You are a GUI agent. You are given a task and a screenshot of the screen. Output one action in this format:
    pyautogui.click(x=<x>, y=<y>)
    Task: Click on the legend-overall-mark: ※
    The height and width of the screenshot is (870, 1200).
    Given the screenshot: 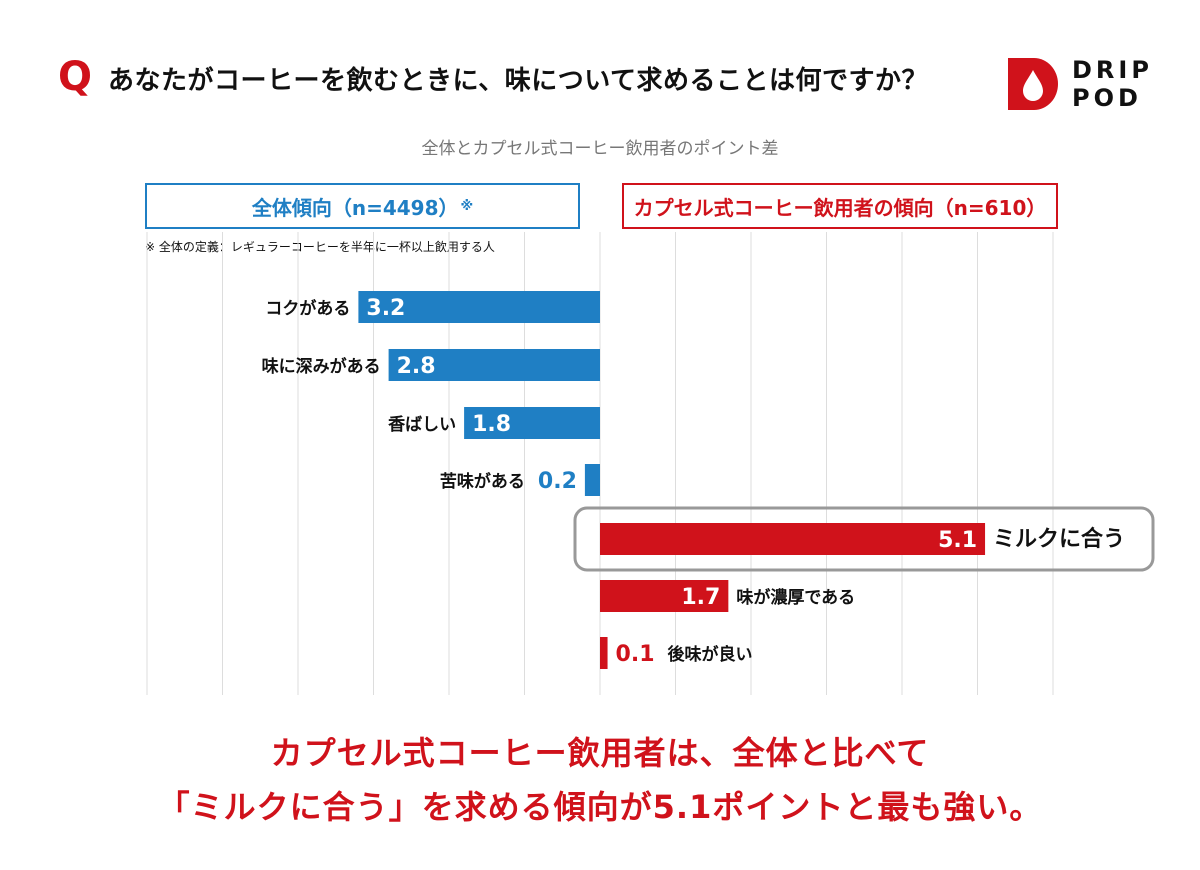 What is the action you would take?
    pyautogui.click(x=467, y=206)
    